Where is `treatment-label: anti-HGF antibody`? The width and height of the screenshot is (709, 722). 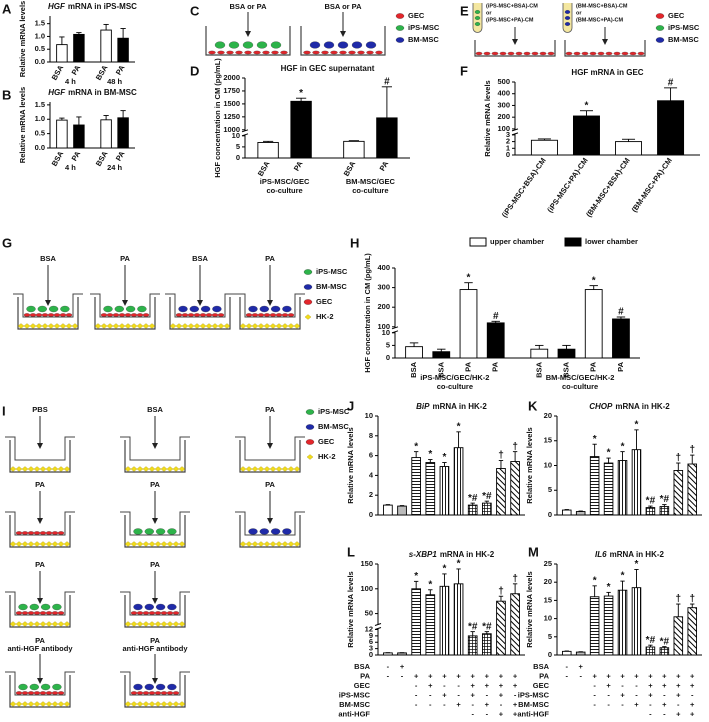 treatment-label: anti-HGF antibody is located at coordinates (156, 648).